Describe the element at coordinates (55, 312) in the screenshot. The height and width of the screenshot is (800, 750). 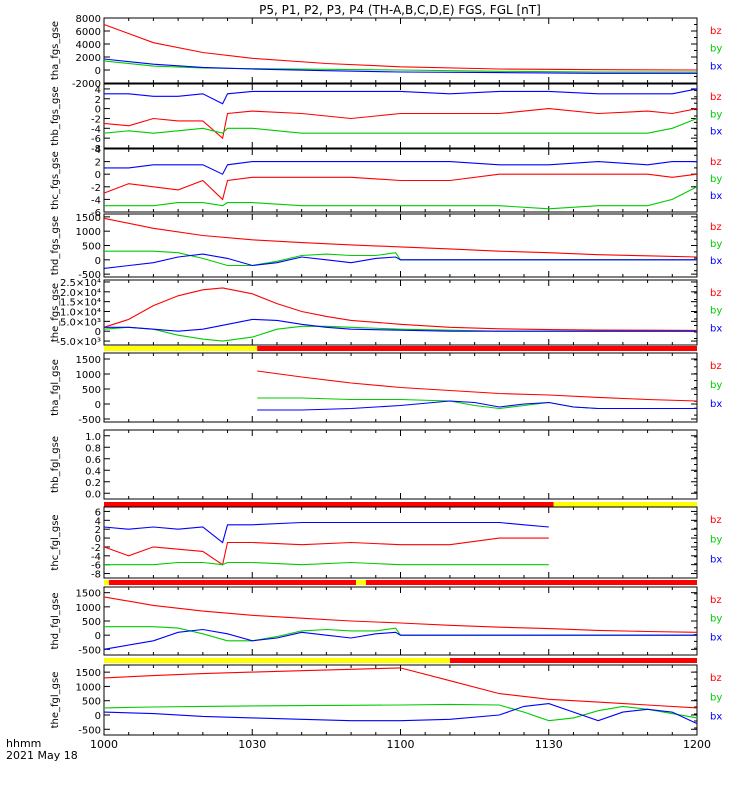
I see `y-axis-label: the_fgs_gse` at that location.